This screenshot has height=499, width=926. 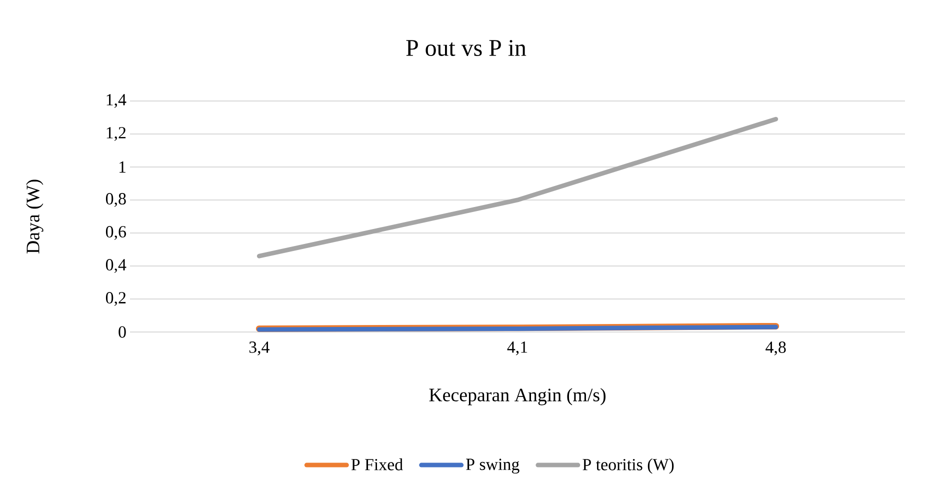 What do you see at coordinates (493, 466) in the screenshot?
I see `legend-label: P swing` at bounding box center [493, 466].